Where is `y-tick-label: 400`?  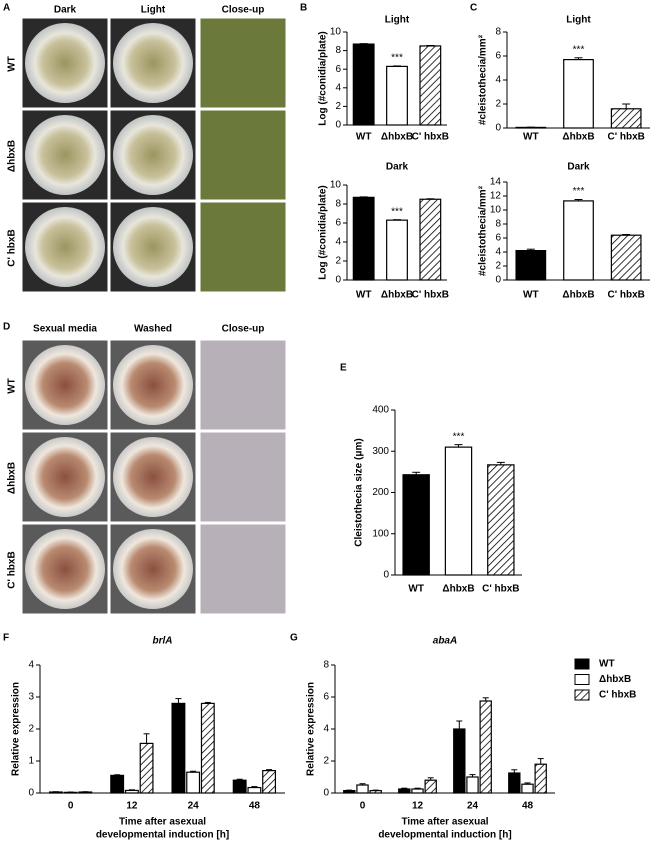
y-tick-label: 400 is located at coordinates (380, 410).